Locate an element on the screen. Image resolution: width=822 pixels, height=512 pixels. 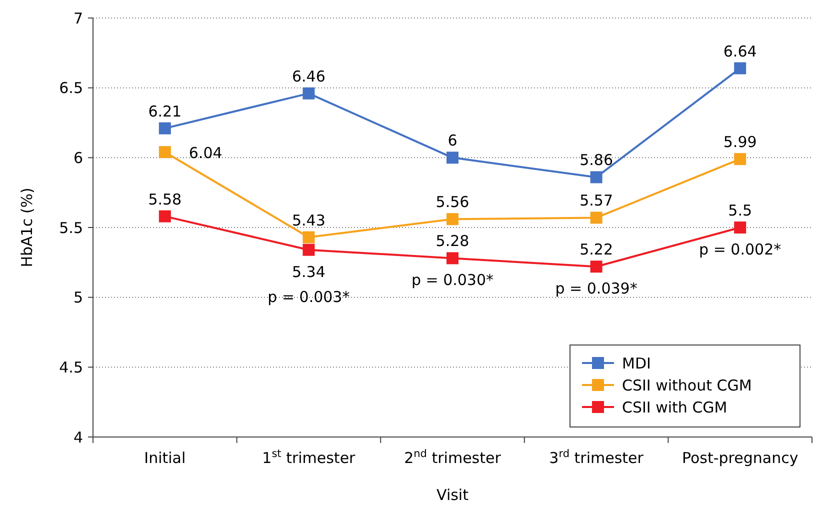
legend-label: MDI is located at coordinates (636, 363).